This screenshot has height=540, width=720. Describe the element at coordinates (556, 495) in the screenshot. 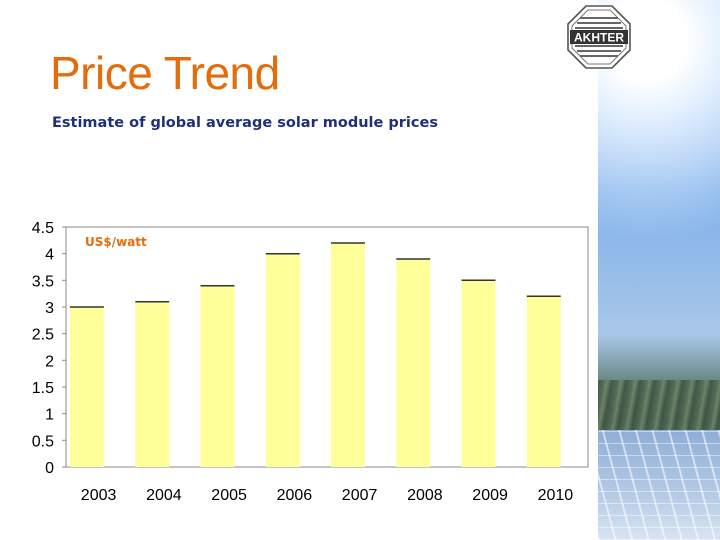

I see `x-tick-label: 2010` at that location.